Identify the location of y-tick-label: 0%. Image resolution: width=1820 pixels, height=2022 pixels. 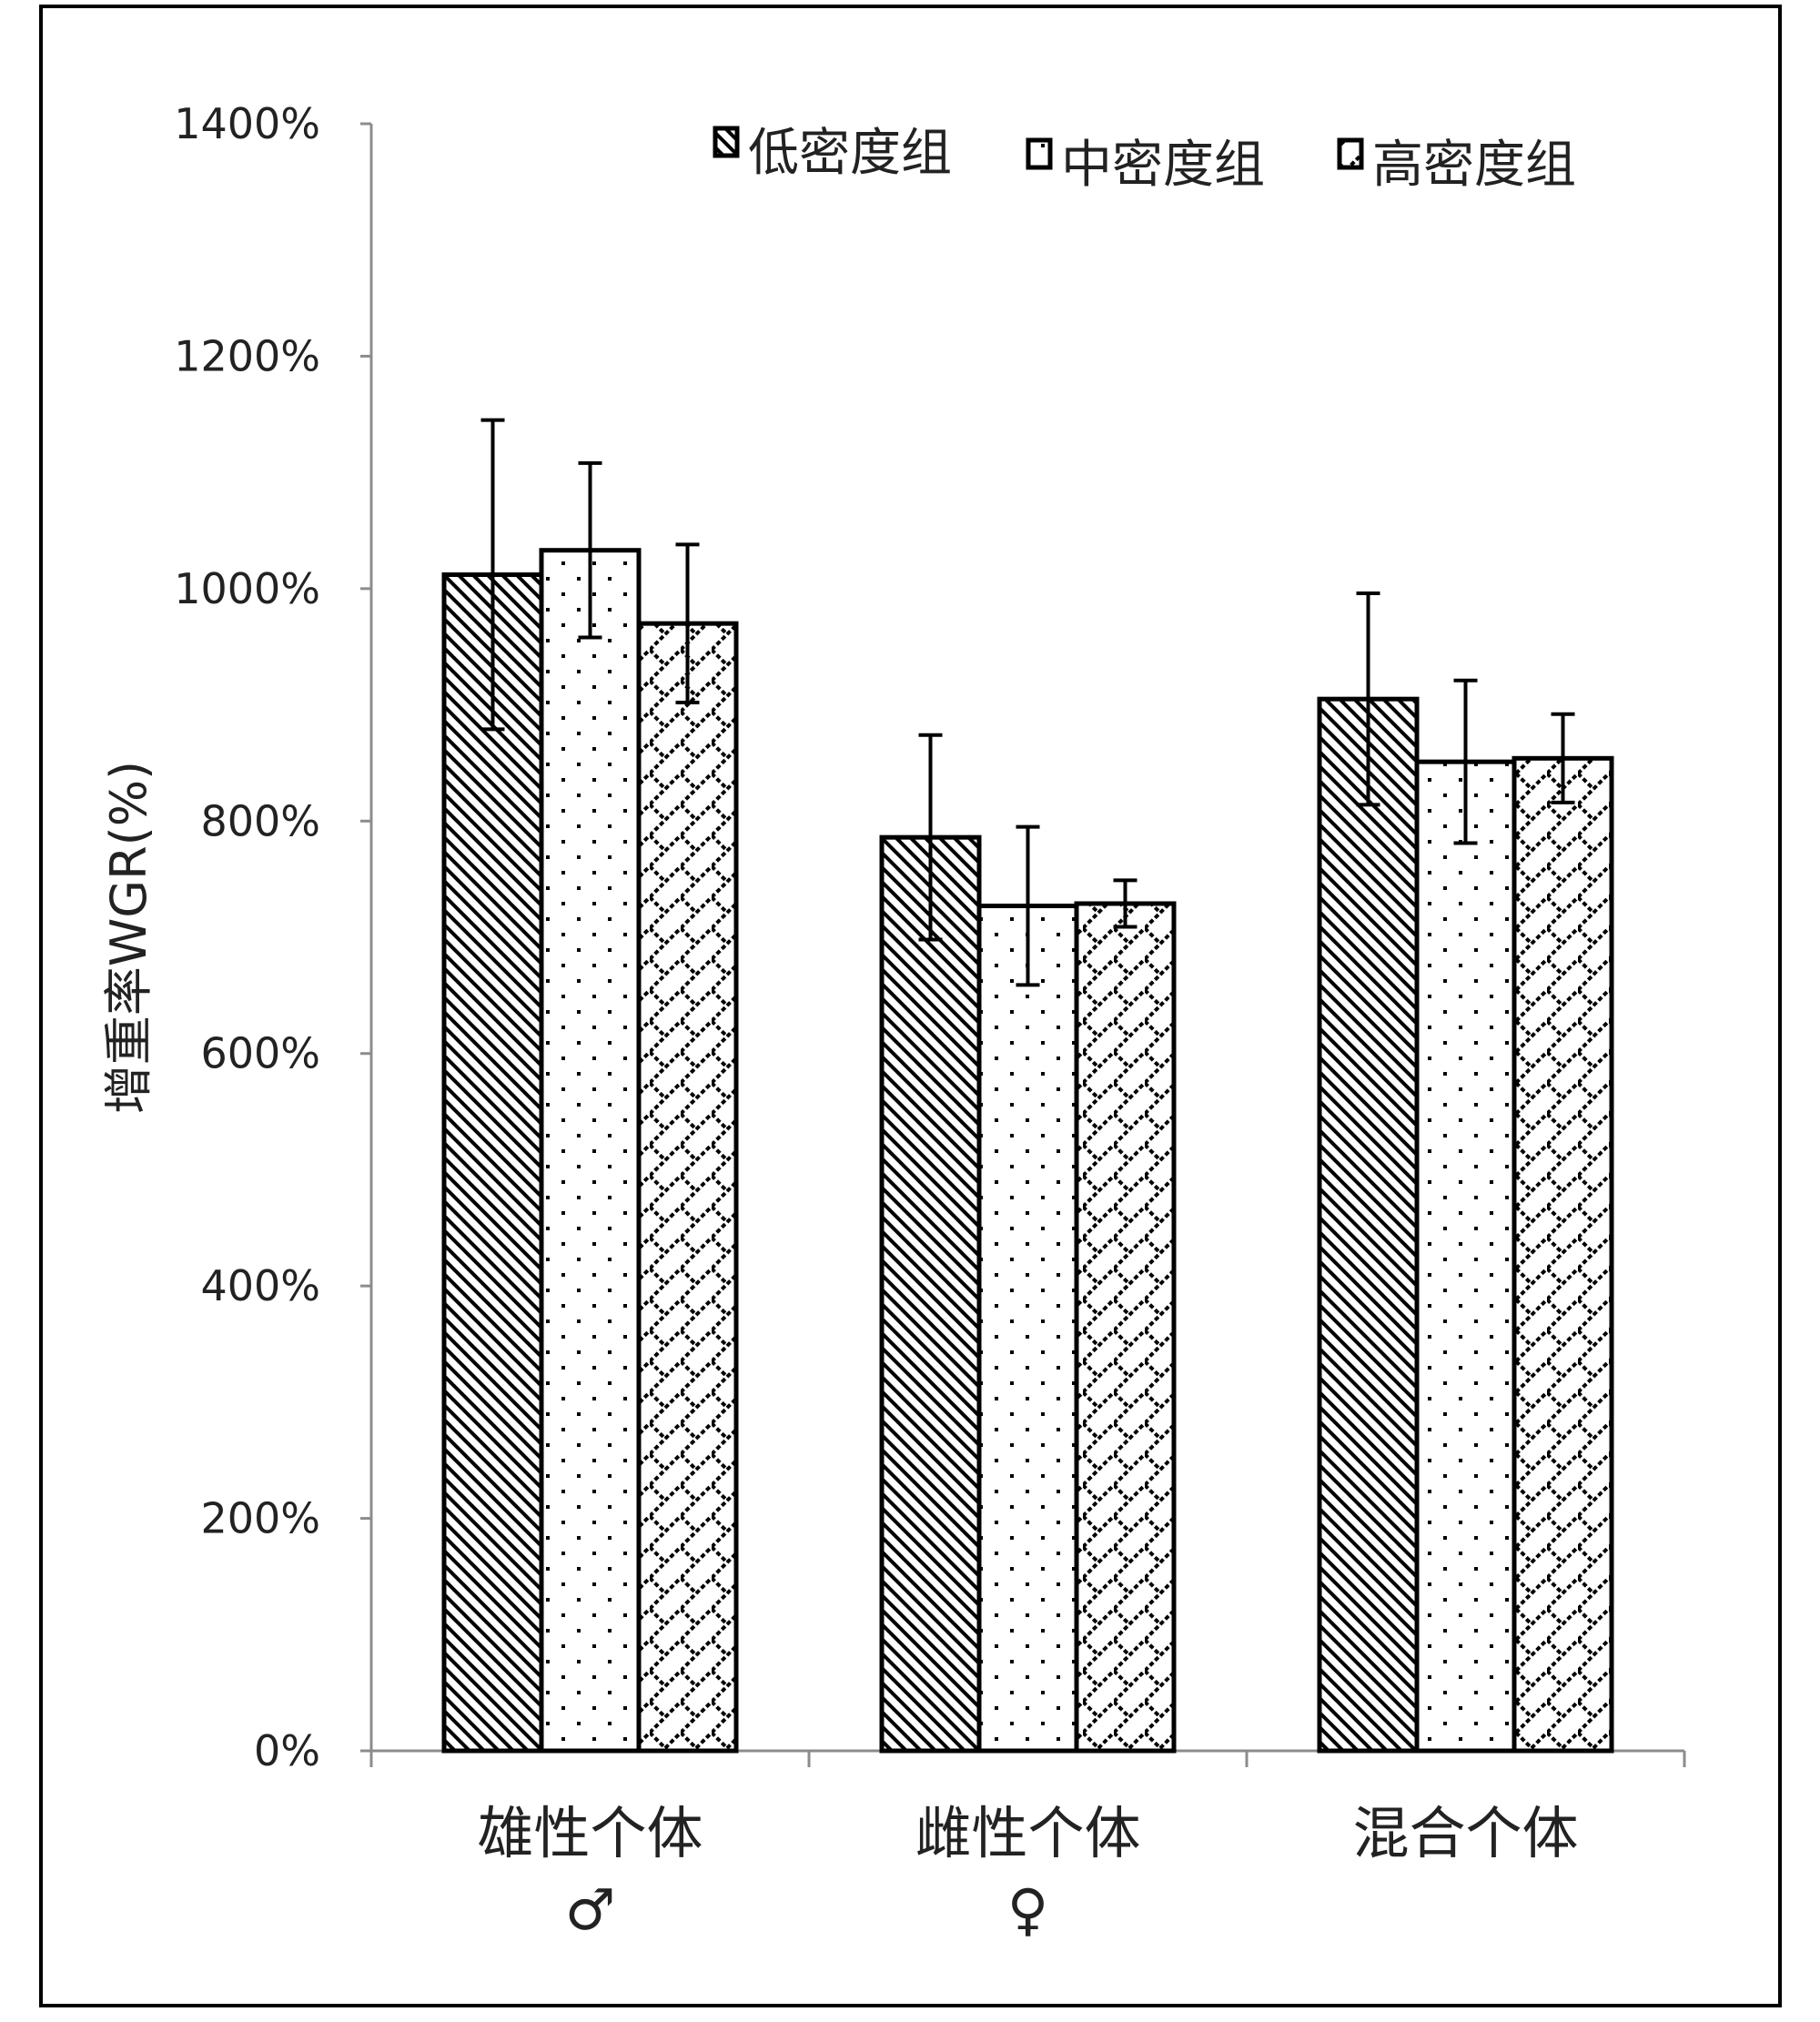
(287, 1750).